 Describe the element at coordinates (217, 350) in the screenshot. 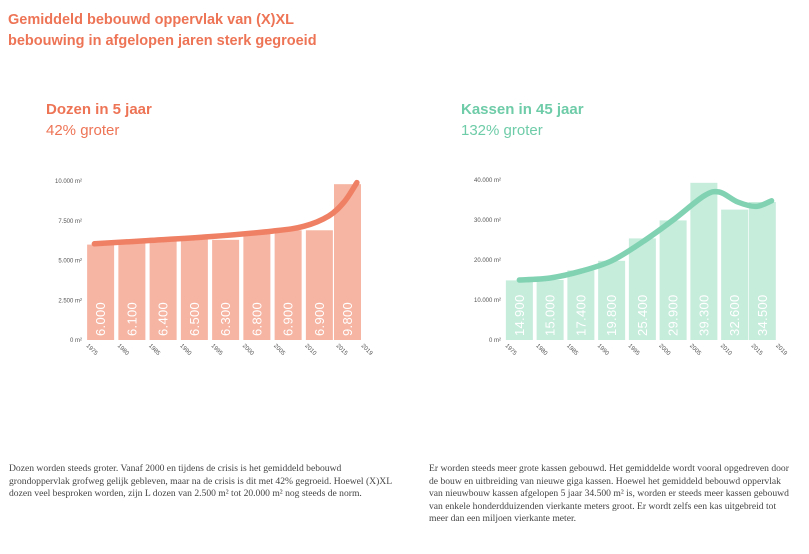

I see `dozen-x-tick-label: 1995` at that location.